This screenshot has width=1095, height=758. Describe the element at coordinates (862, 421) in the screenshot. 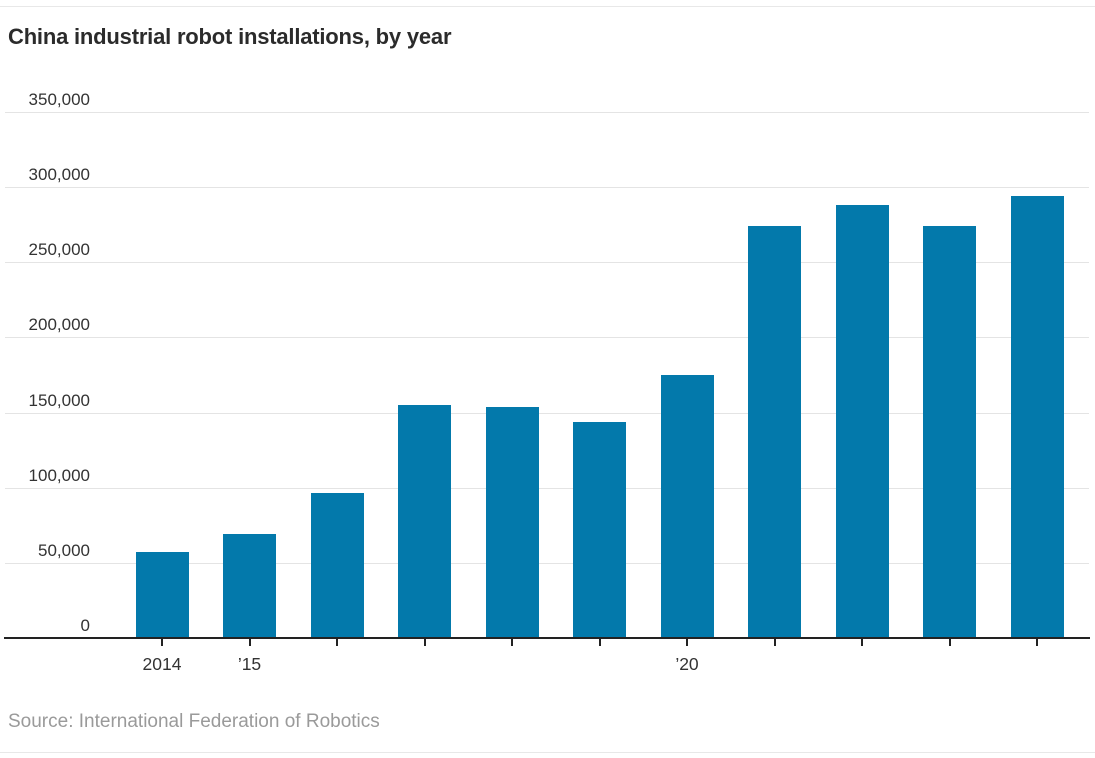

I see `bar-2022` at that location.